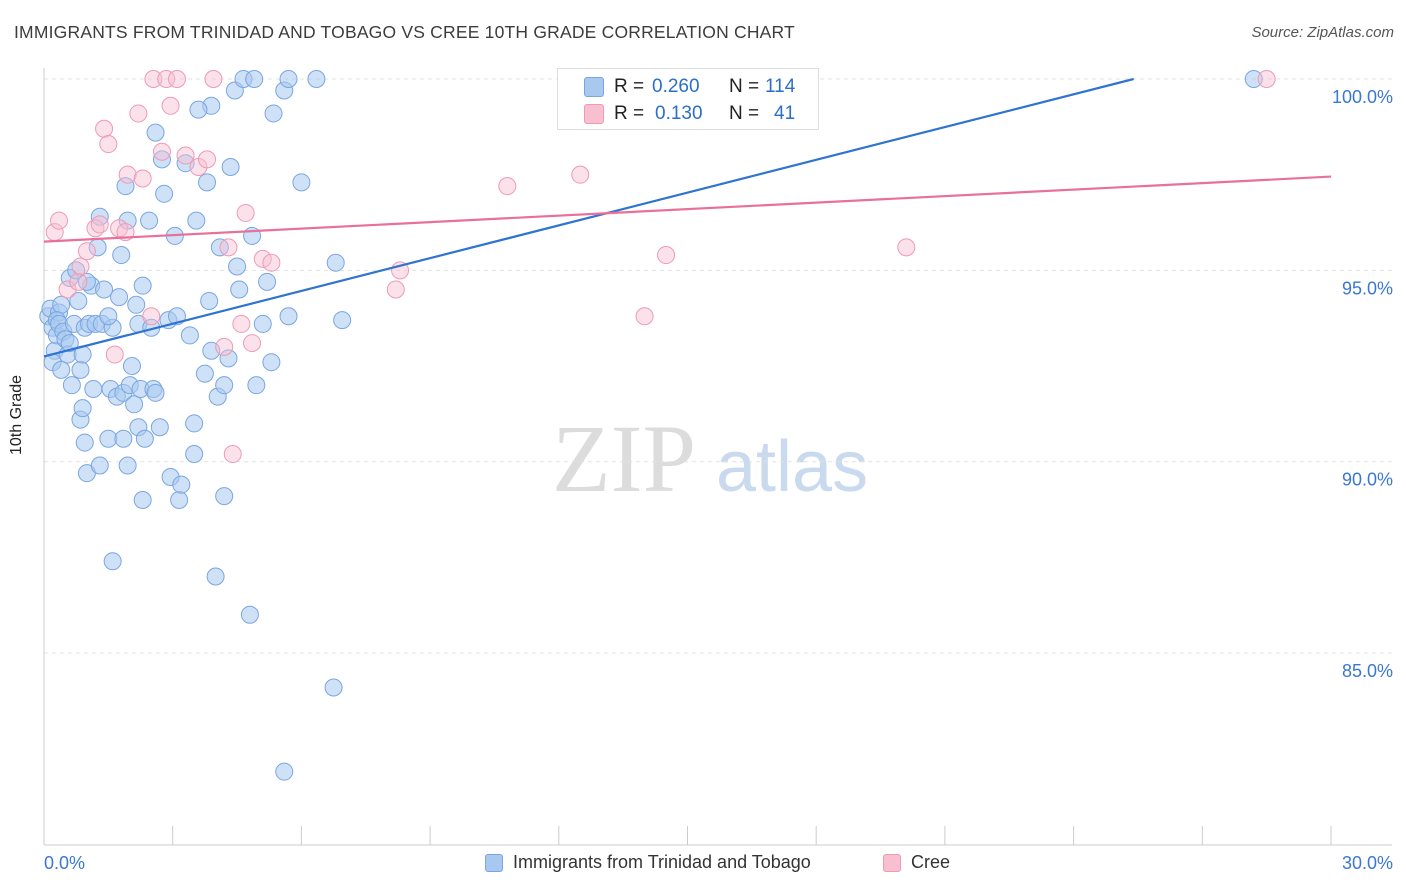 The width and height of the screenshot is (1406, 892). I want to click on y-axis-label: 10th Grade, so click(16, 414).